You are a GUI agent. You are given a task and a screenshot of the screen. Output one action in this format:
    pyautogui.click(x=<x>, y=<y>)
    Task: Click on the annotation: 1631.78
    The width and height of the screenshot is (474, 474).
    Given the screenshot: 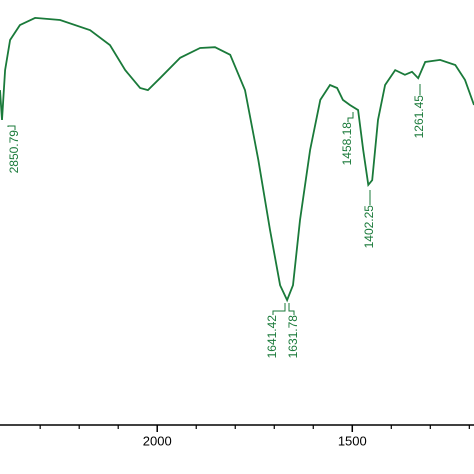 What is the action you would take?
    pyautogui.click(x=293, y=337)
    